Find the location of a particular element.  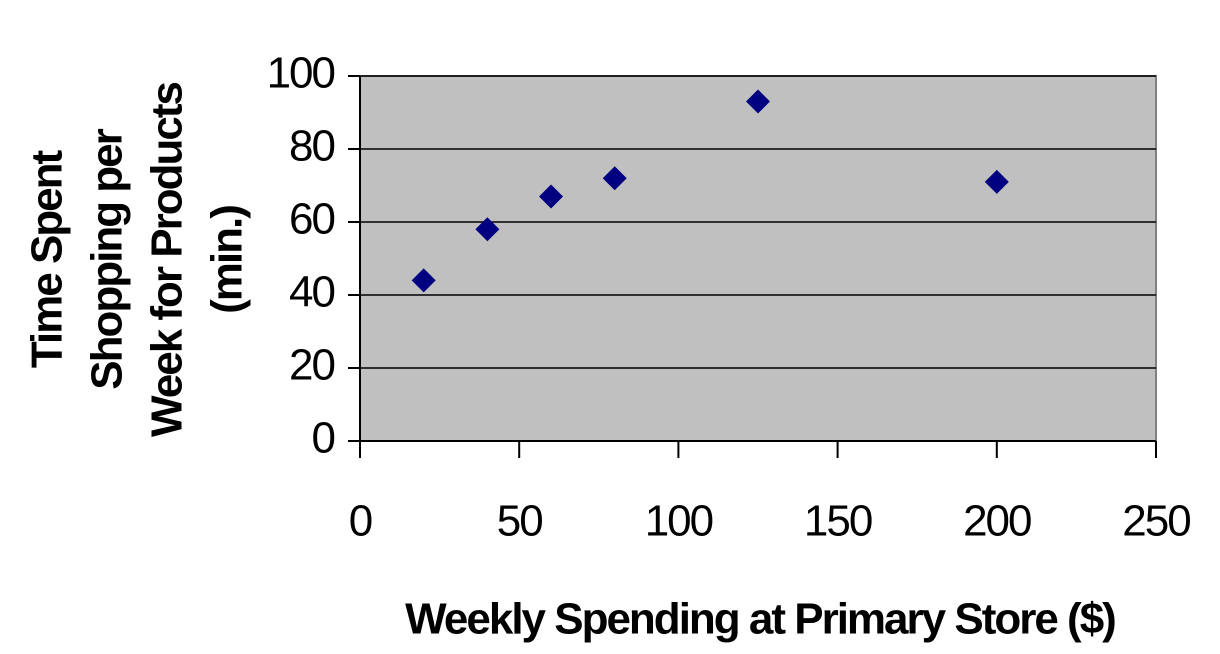

y-tick-label: 40 is located at coordinates (311, 292).